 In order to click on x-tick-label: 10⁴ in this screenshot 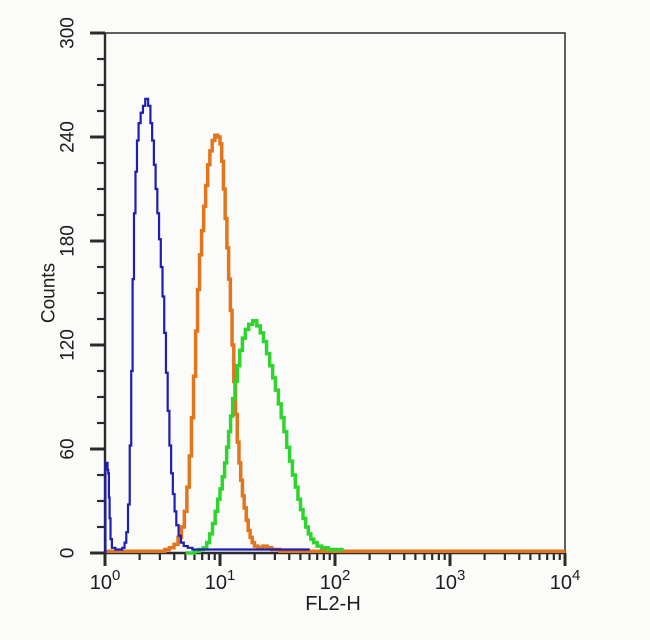, I will do `click(565, 580)`.